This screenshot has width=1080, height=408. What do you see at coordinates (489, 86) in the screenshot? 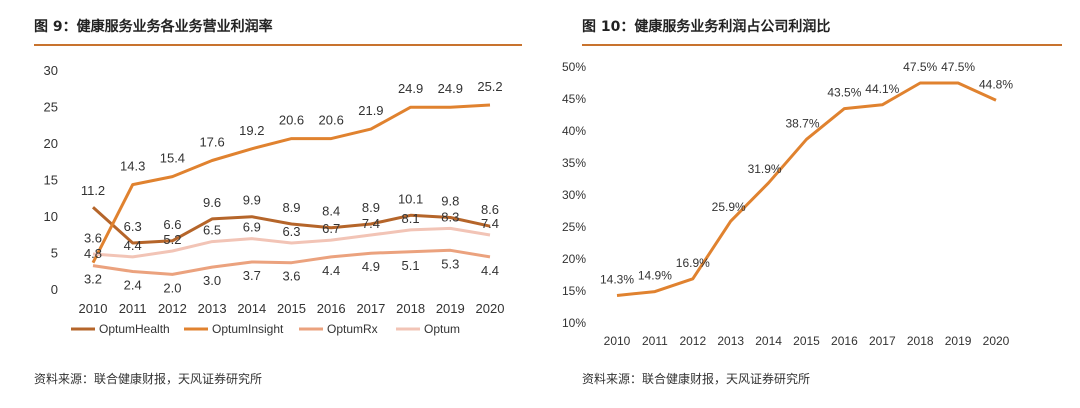
I see `data-label: 25.2` at bounding box center [489, 86].